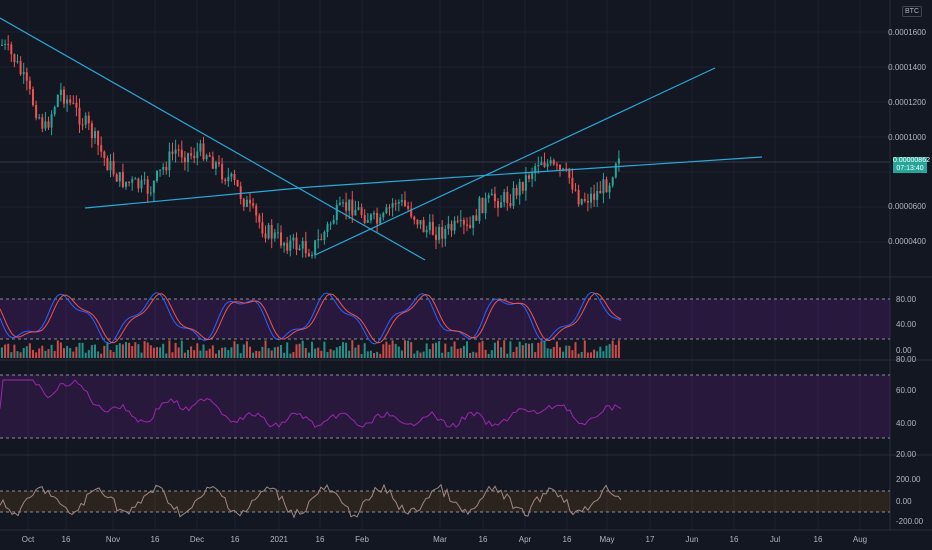 The width and height of the screenshot is (932, 550). I want to click on price-tick: 0.0000600, so click(907, 206).